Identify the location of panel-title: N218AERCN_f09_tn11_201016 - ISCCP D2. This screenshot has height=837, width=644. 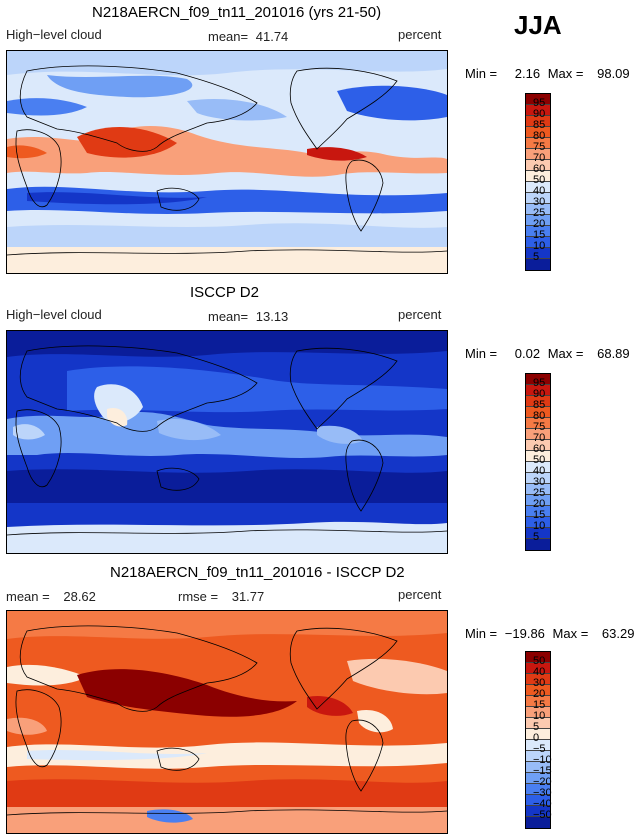
(257, 572).